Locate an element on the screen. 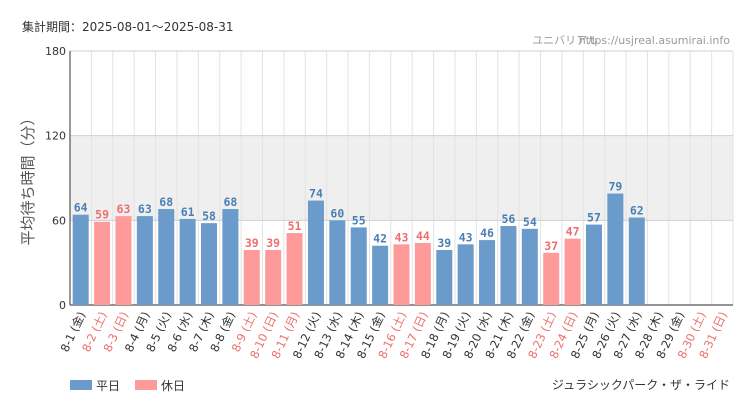 Image resolution: width=750 pixels, height=410 pixels. data-label: 46 is located at coordinates (487, 233).